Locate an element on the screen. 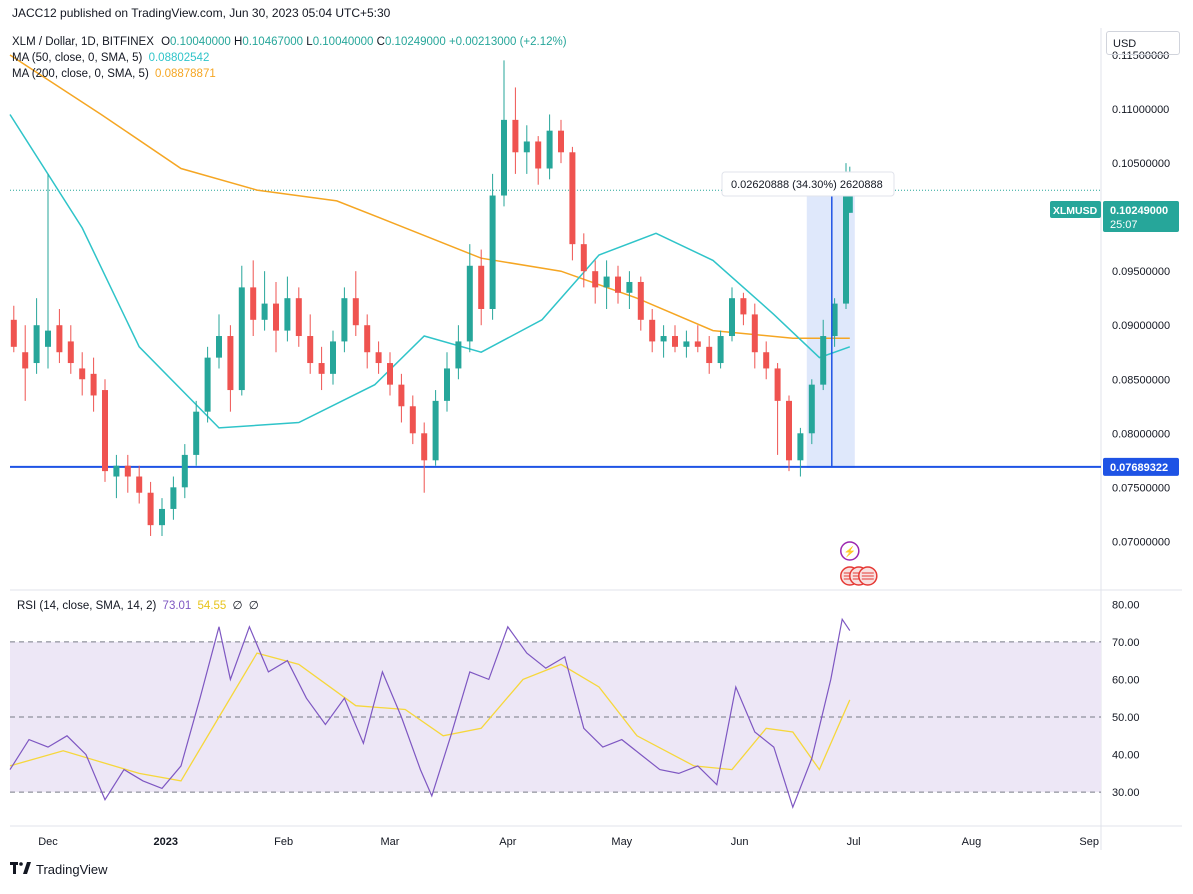 This screenshot has height=894, width=1193. tradingview-logo-icon is located at coordinates (21, 869).